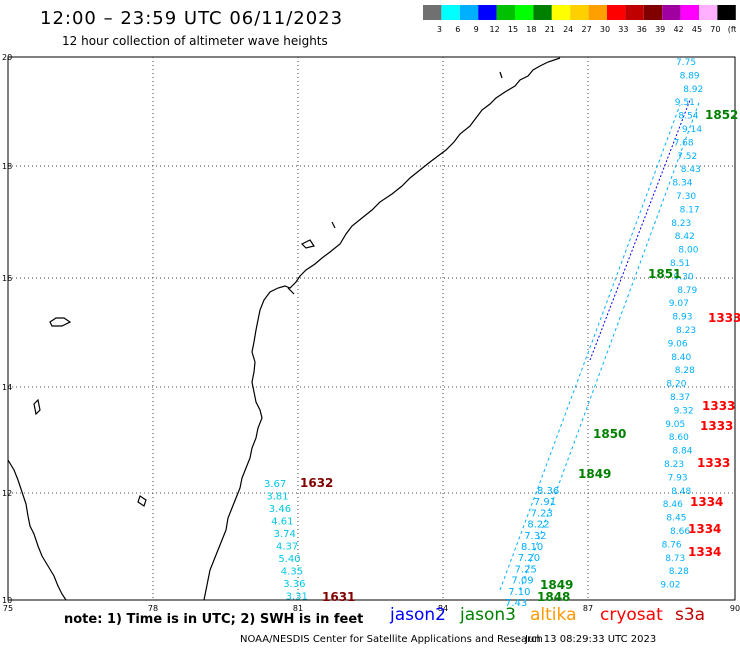 This screenshot has width=740, height=650. Describe the element at coordinates (673, 505) in the screenshot. I see `wave-reading: 8.46` at that location.